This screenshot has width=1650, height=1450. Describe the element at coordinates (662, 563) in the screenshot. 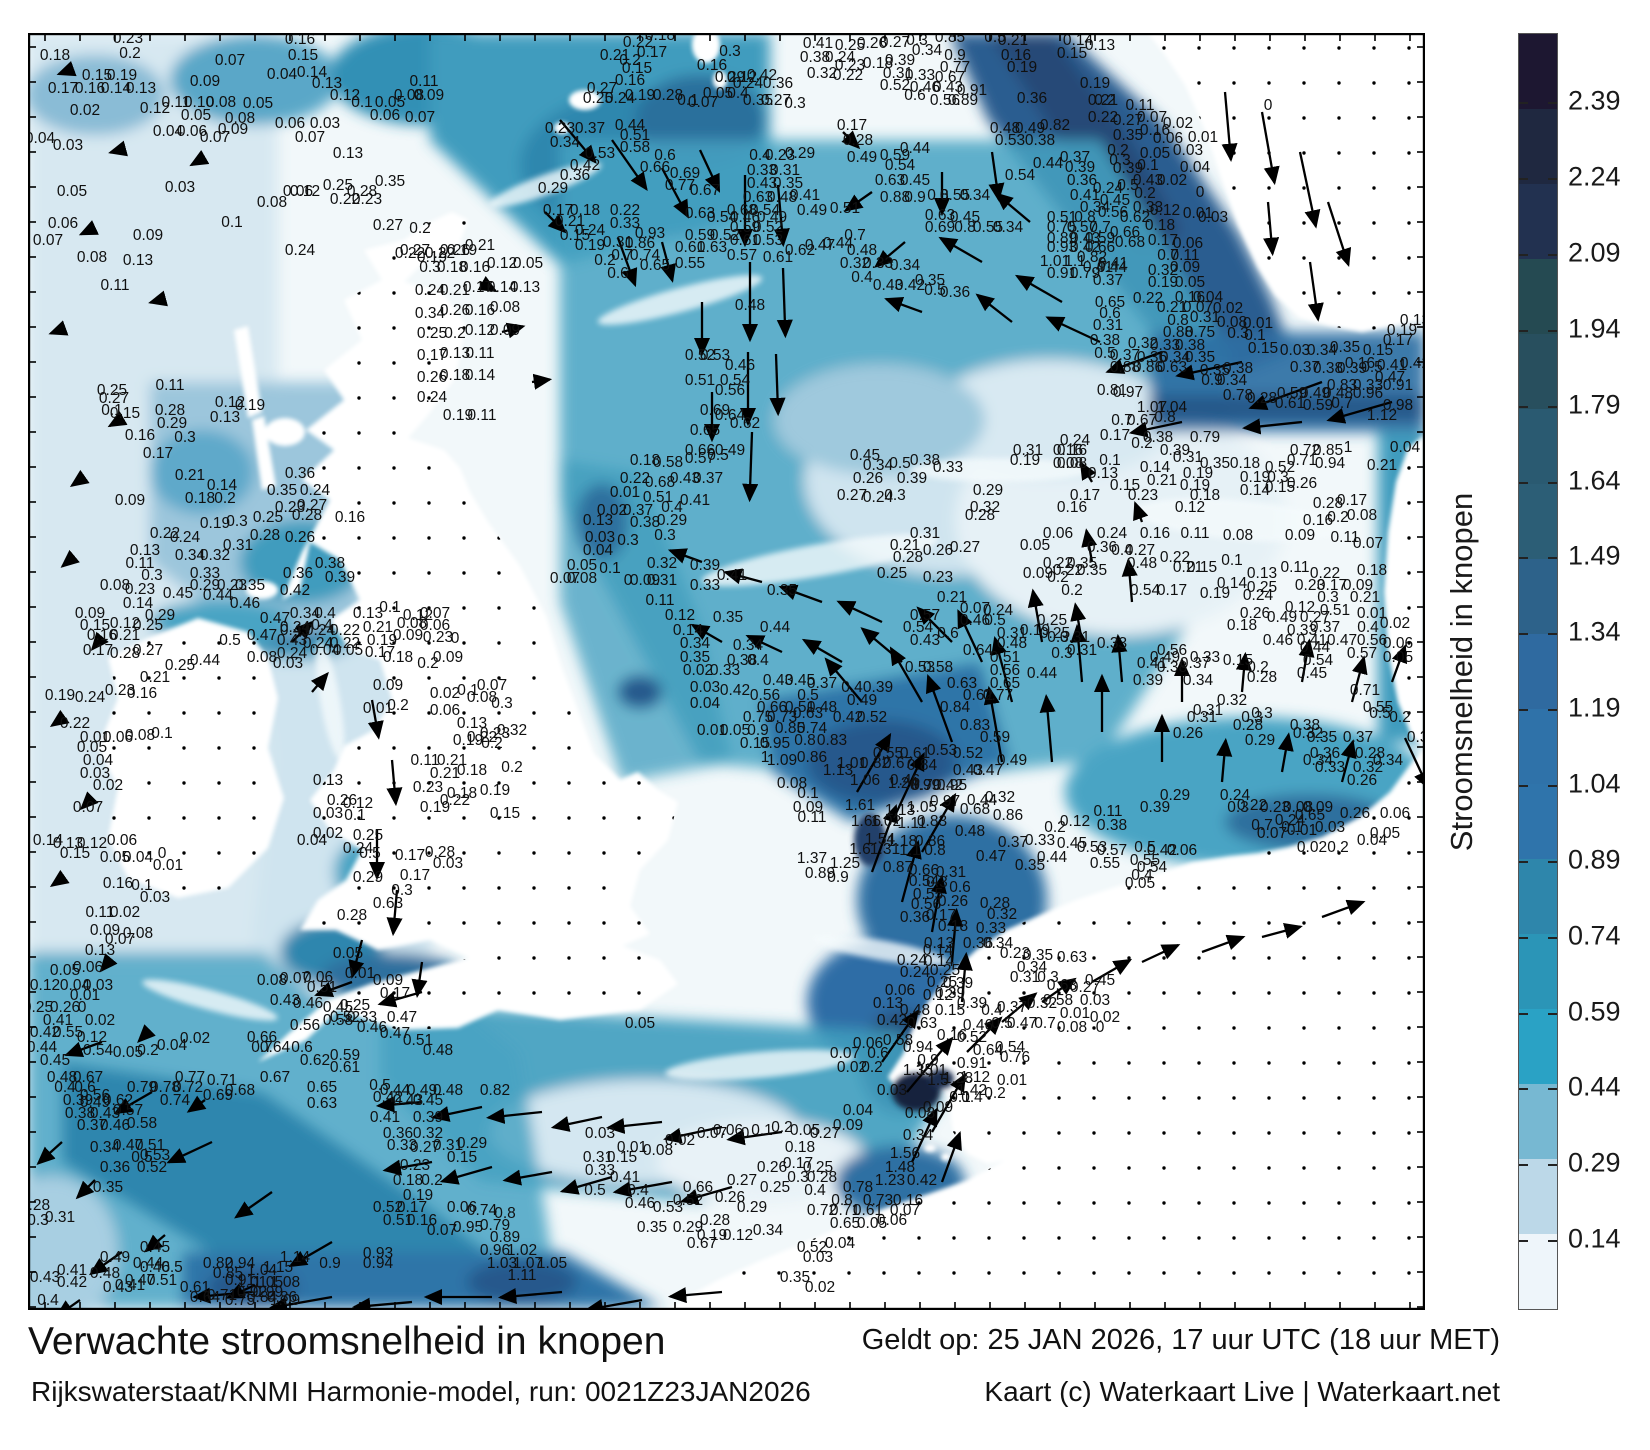

I see `svg-text: 0.32` at that location.